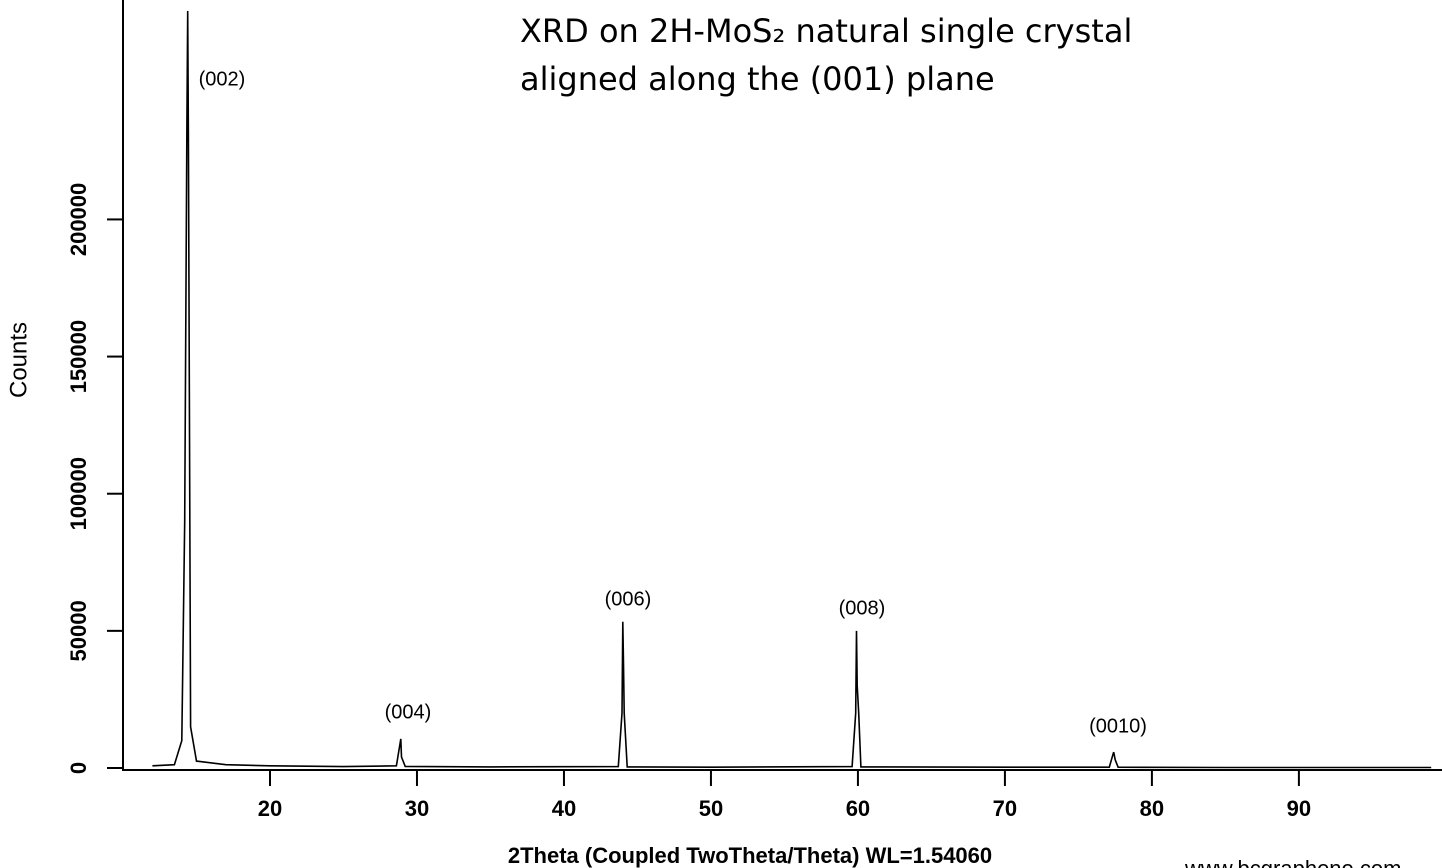 The height and width of the screenshot is (868, 1442). Describe the element at coordinates (222, 79) in the screenshot. I see `peak-label: (002)` at that location.